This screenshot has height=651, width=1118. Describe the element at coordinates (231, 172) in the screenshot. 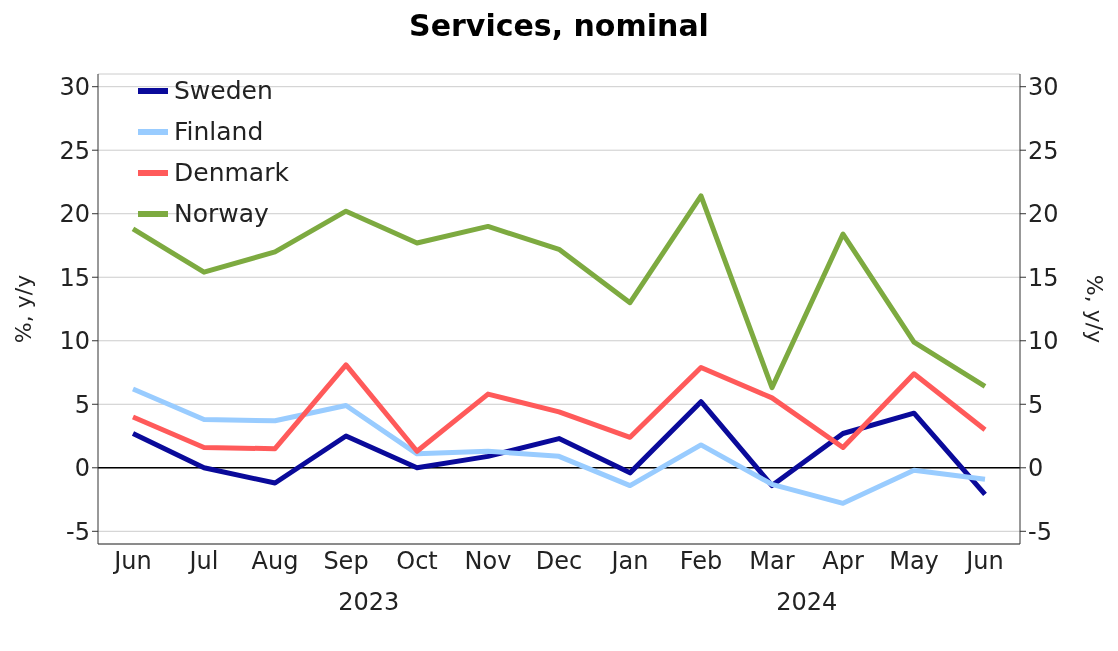

I see `legend-label: Denmark` at that location.